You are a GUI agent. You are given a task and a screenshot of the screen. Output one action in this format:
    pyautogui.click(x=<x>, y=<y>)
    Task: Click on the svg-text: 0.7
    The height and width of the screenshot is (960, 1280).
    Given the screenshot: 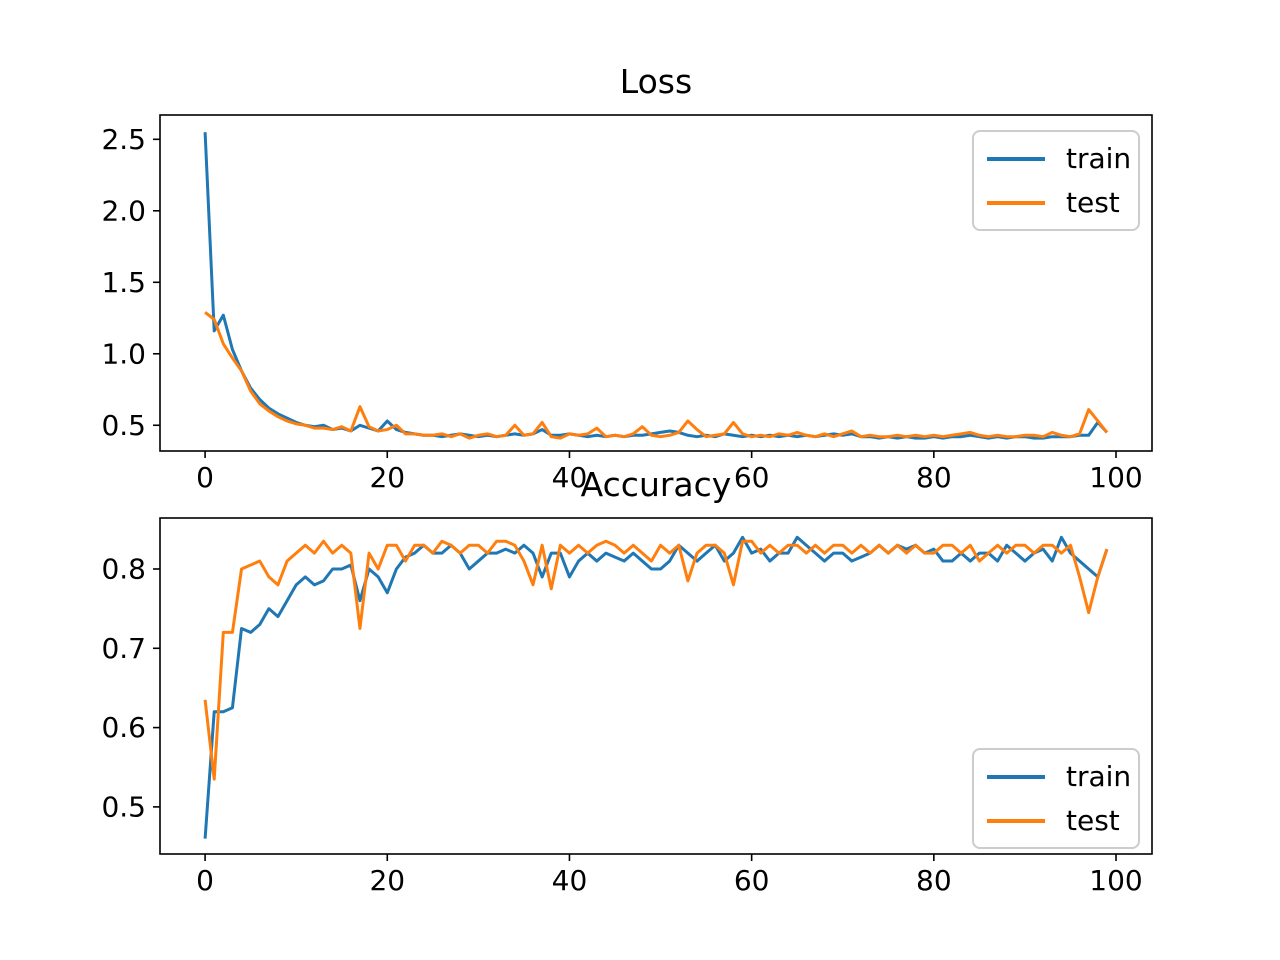 What is the action you would take?
    pyautogui.click(x=123, y=648)
    